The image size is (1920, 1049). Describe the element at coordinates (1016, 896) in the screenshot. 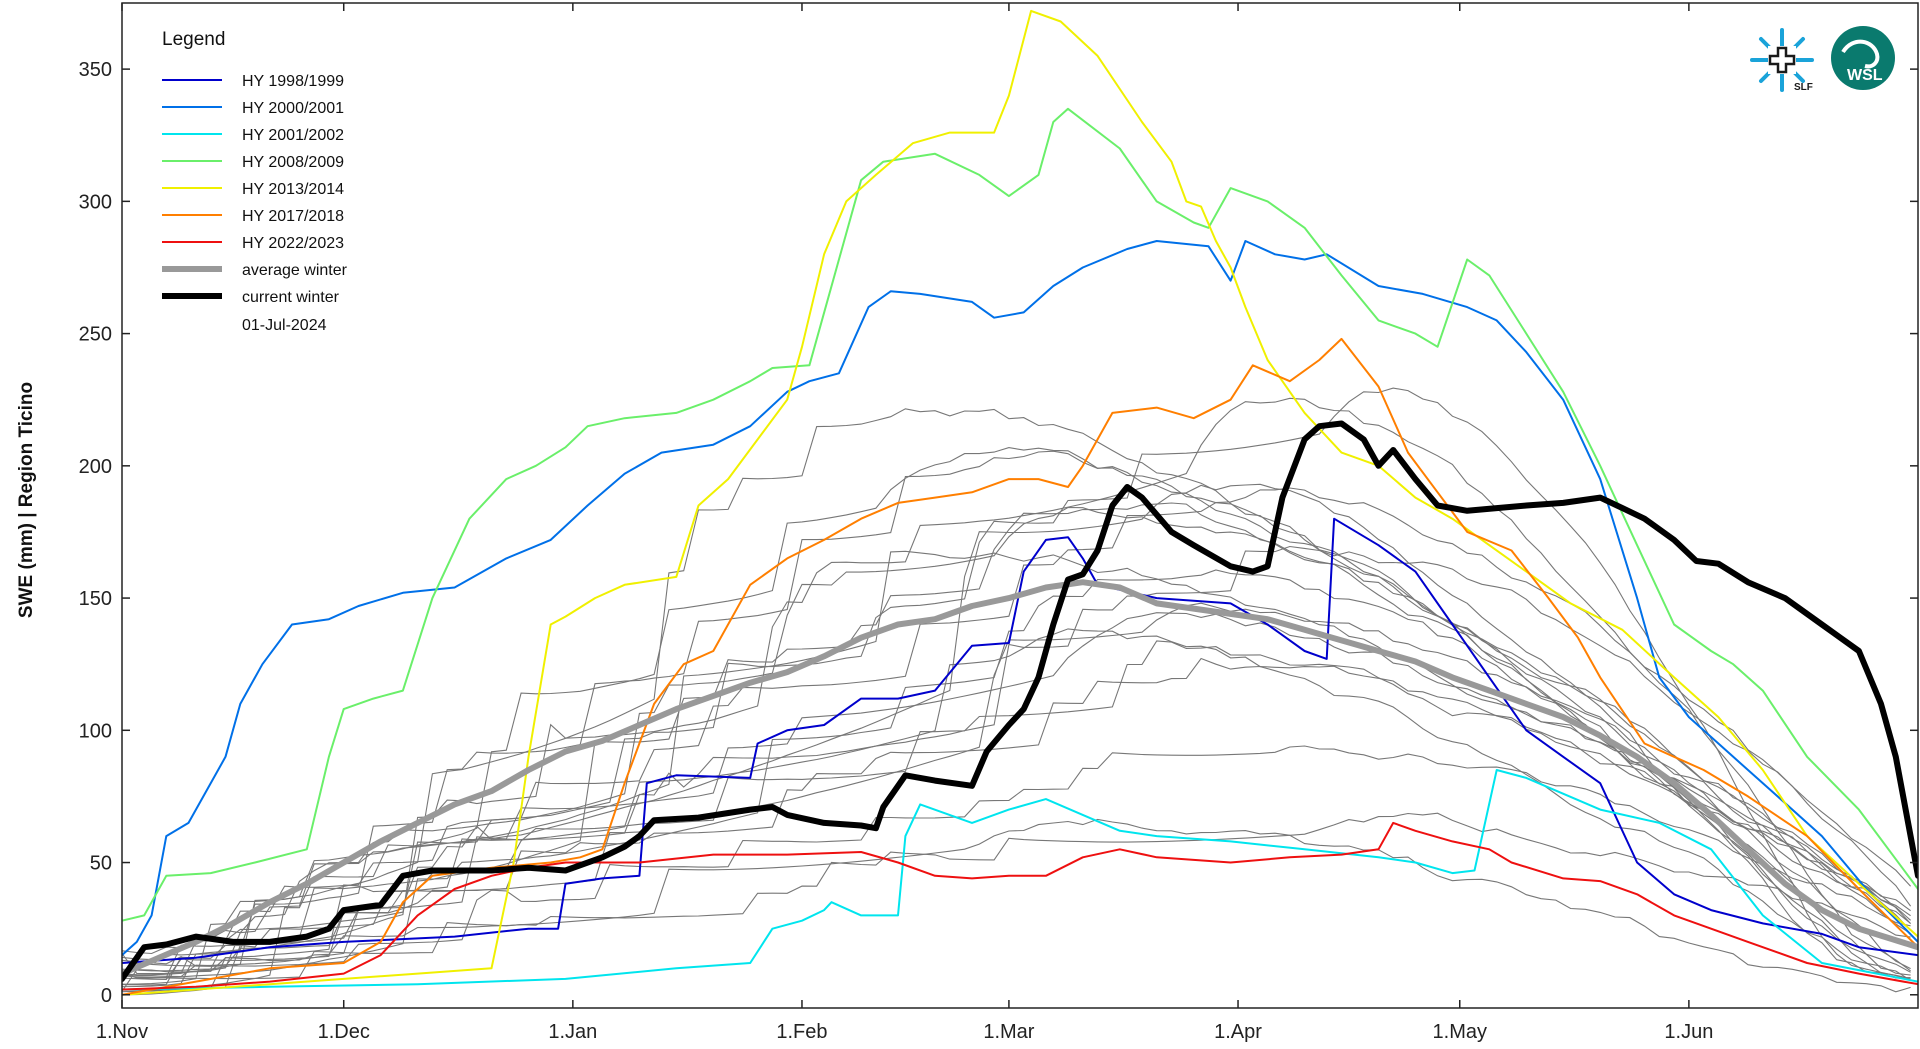

I see `other-winter-line` at that location.